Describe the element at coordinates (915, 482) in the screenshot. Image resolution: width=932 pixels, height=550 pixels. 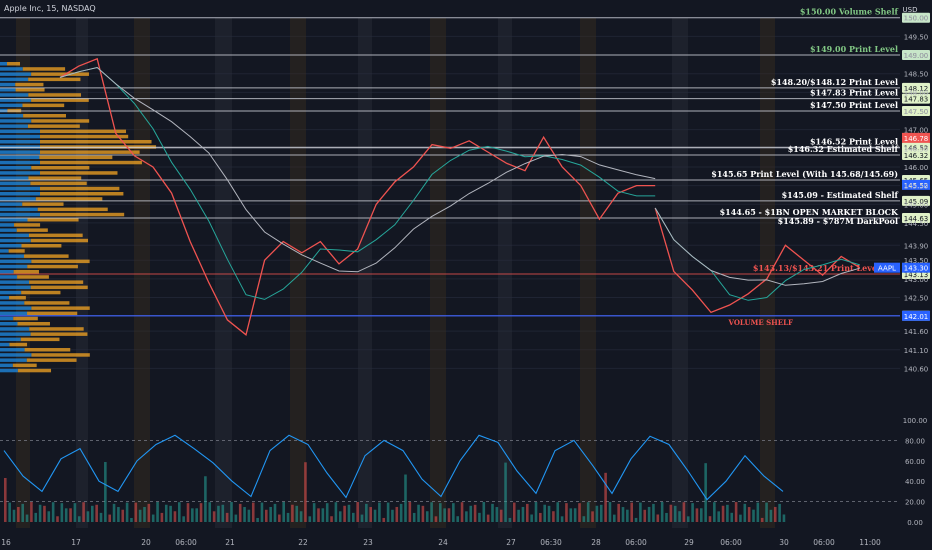
I see `oscillator-tick-label: 40.00` at that location.